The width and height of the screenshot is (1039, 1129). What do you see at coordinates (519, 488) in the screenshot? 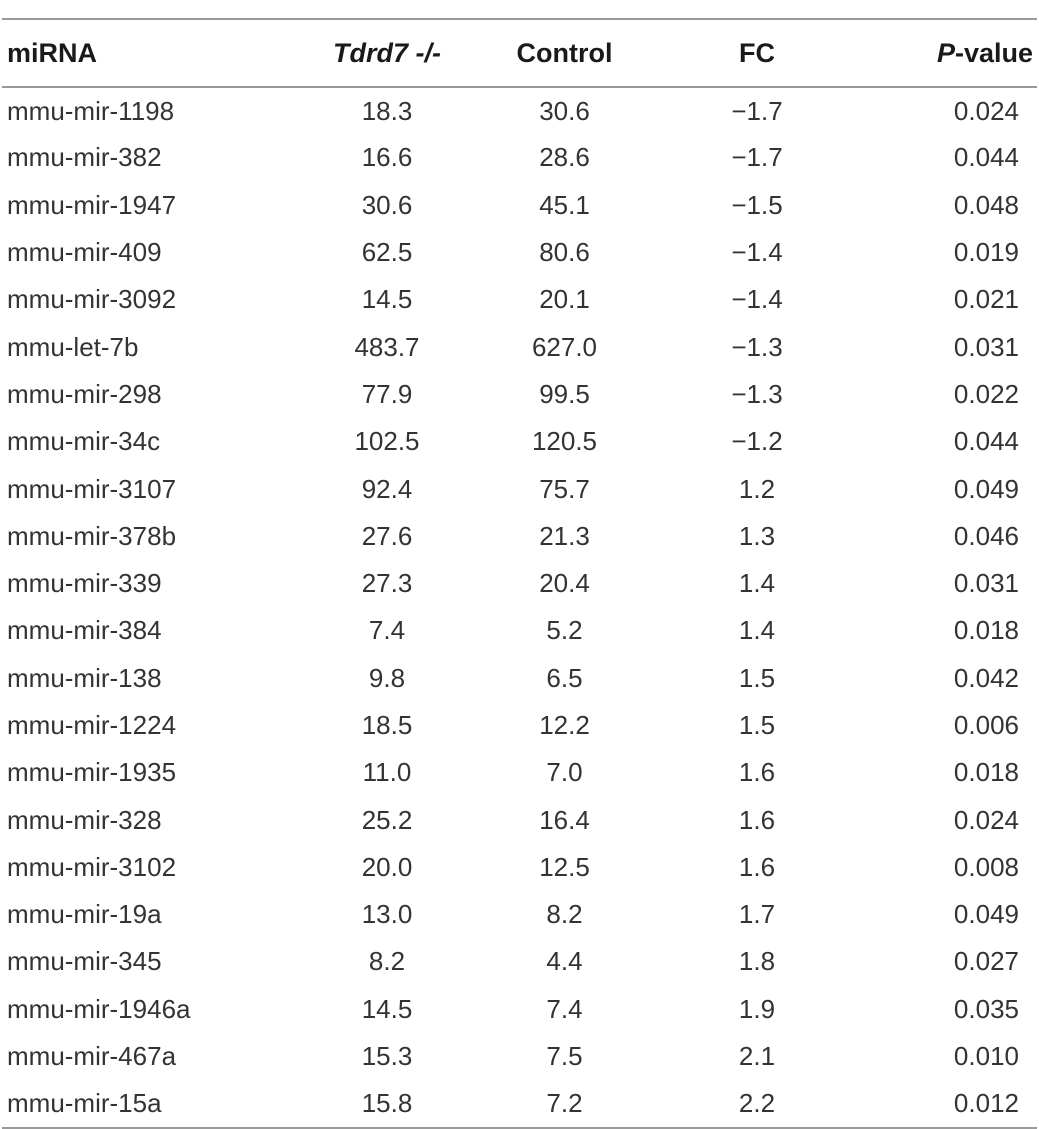
I see `table-row: mmu-mir-3107 92.4 75.7 1.2 0.049` at bounding box center [519, 488].